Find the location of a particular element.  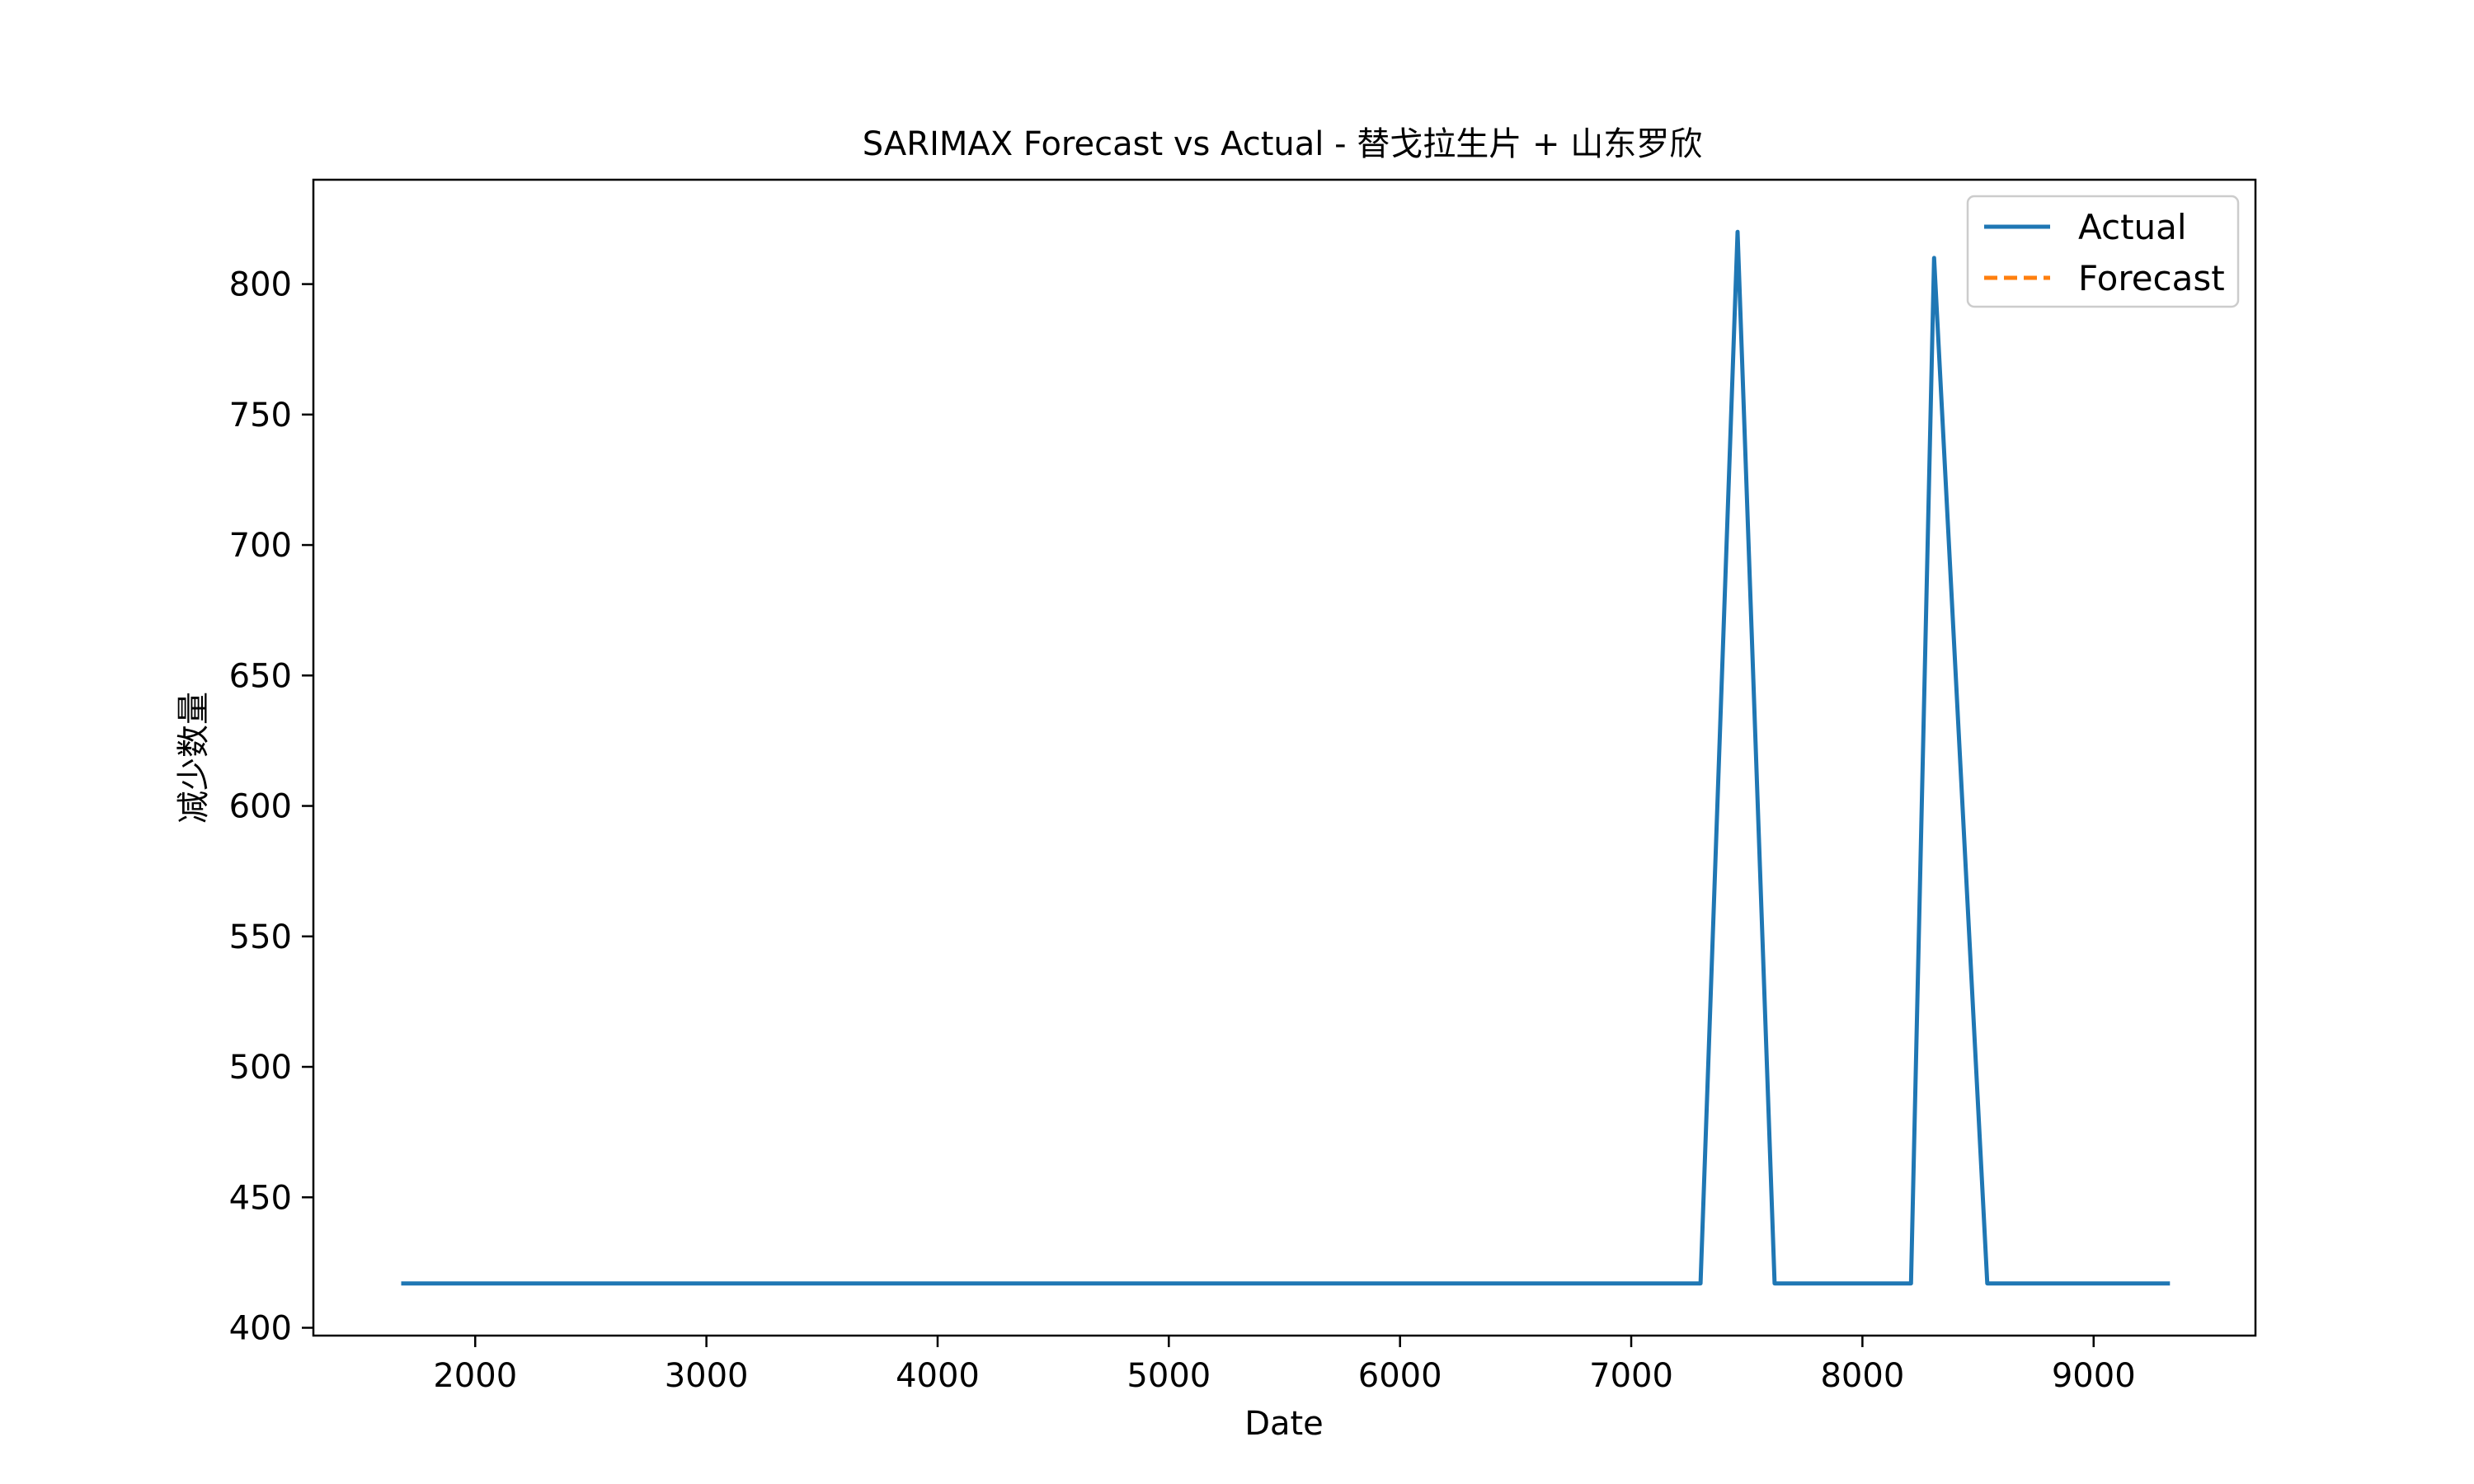

x-tick-label: 5000 is located at coordinates (1168, 1376).